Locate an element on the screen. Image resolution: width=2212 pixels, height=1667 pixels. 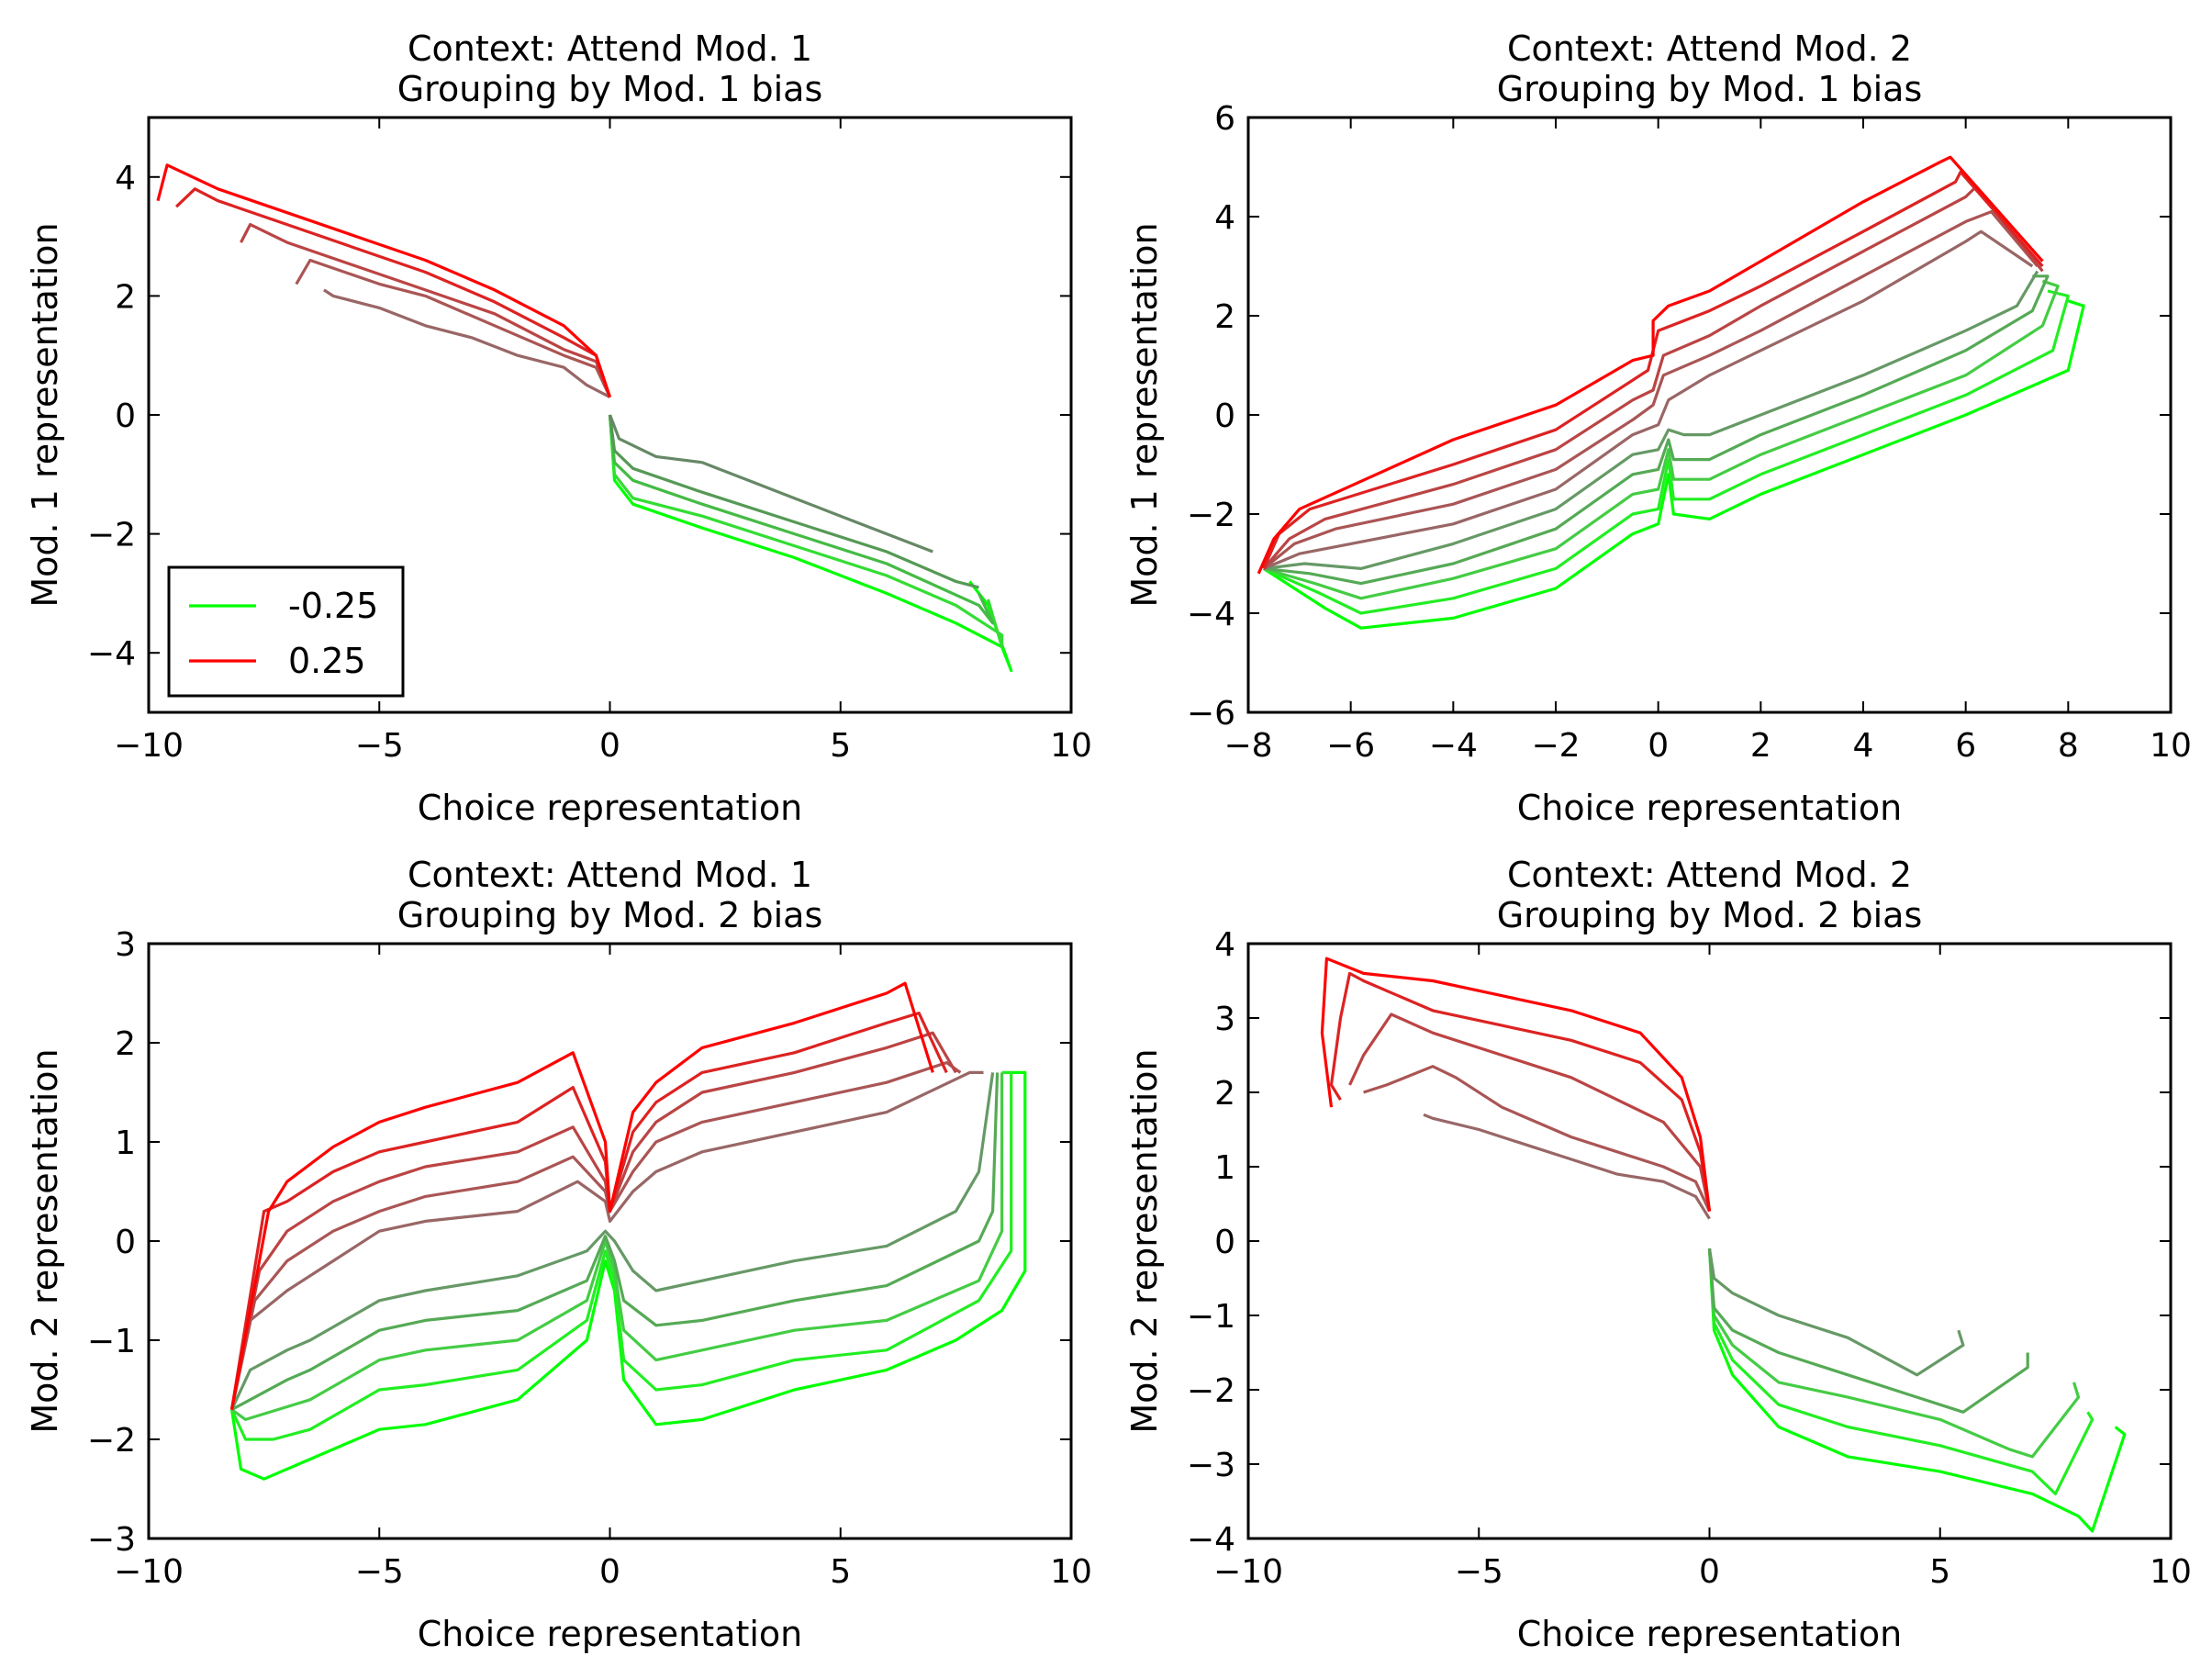
x-tick-label: 2 is located at coordinates (1760, 746).